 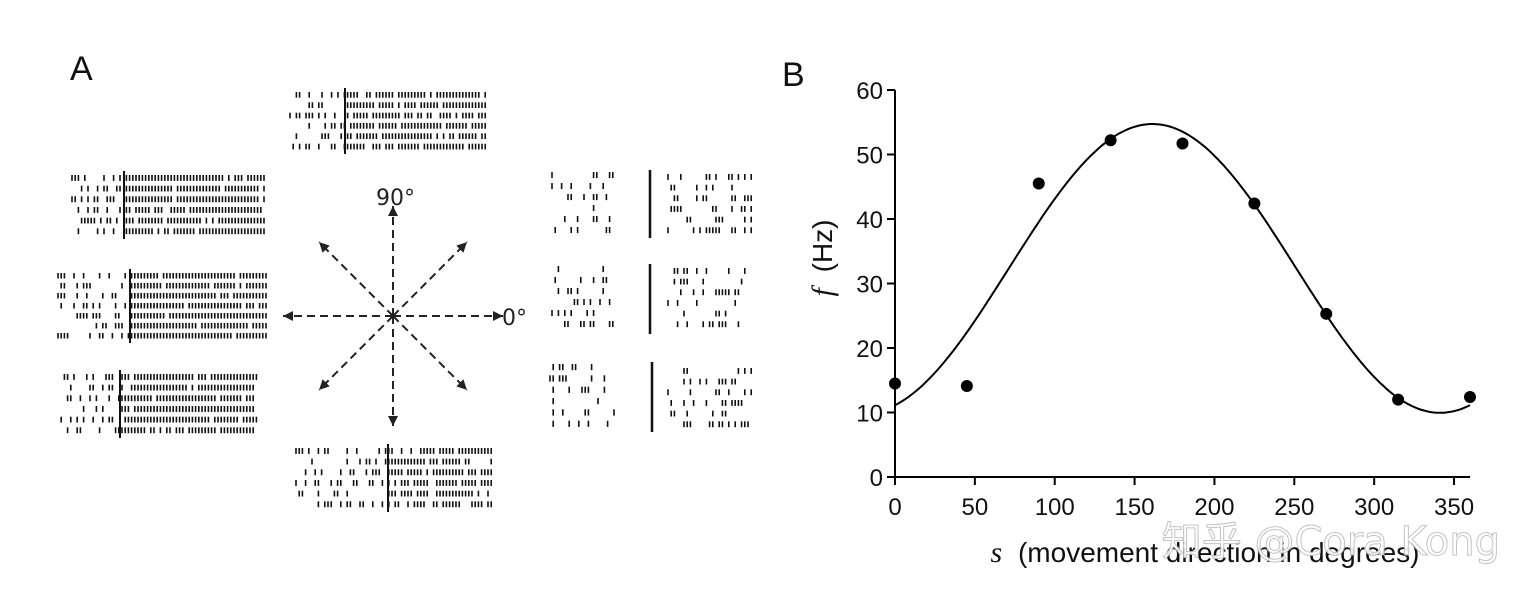 What do you see at coordinates (1454, 507) in the screenshot?
I see `x-tick-label: 350` at bounding box center [1454, 507].